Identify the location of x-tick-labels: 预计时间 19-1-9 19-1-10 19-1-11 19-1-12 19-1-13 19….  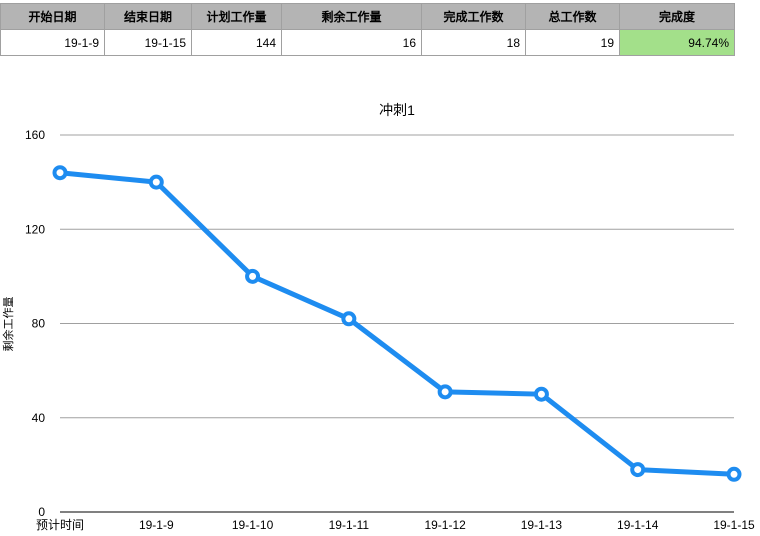
(395, 525).